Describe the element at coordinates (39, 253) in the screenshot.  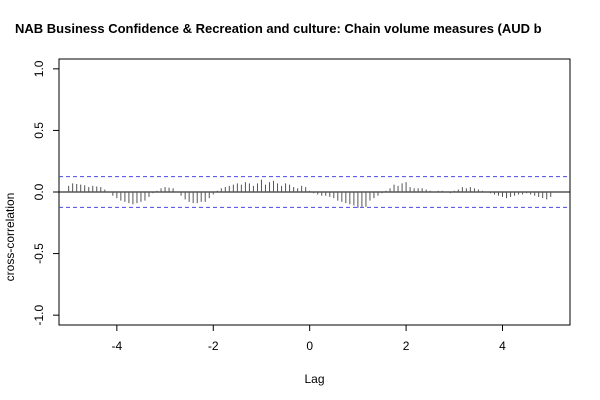
I see `y-tick-label: -0.5` at that location.